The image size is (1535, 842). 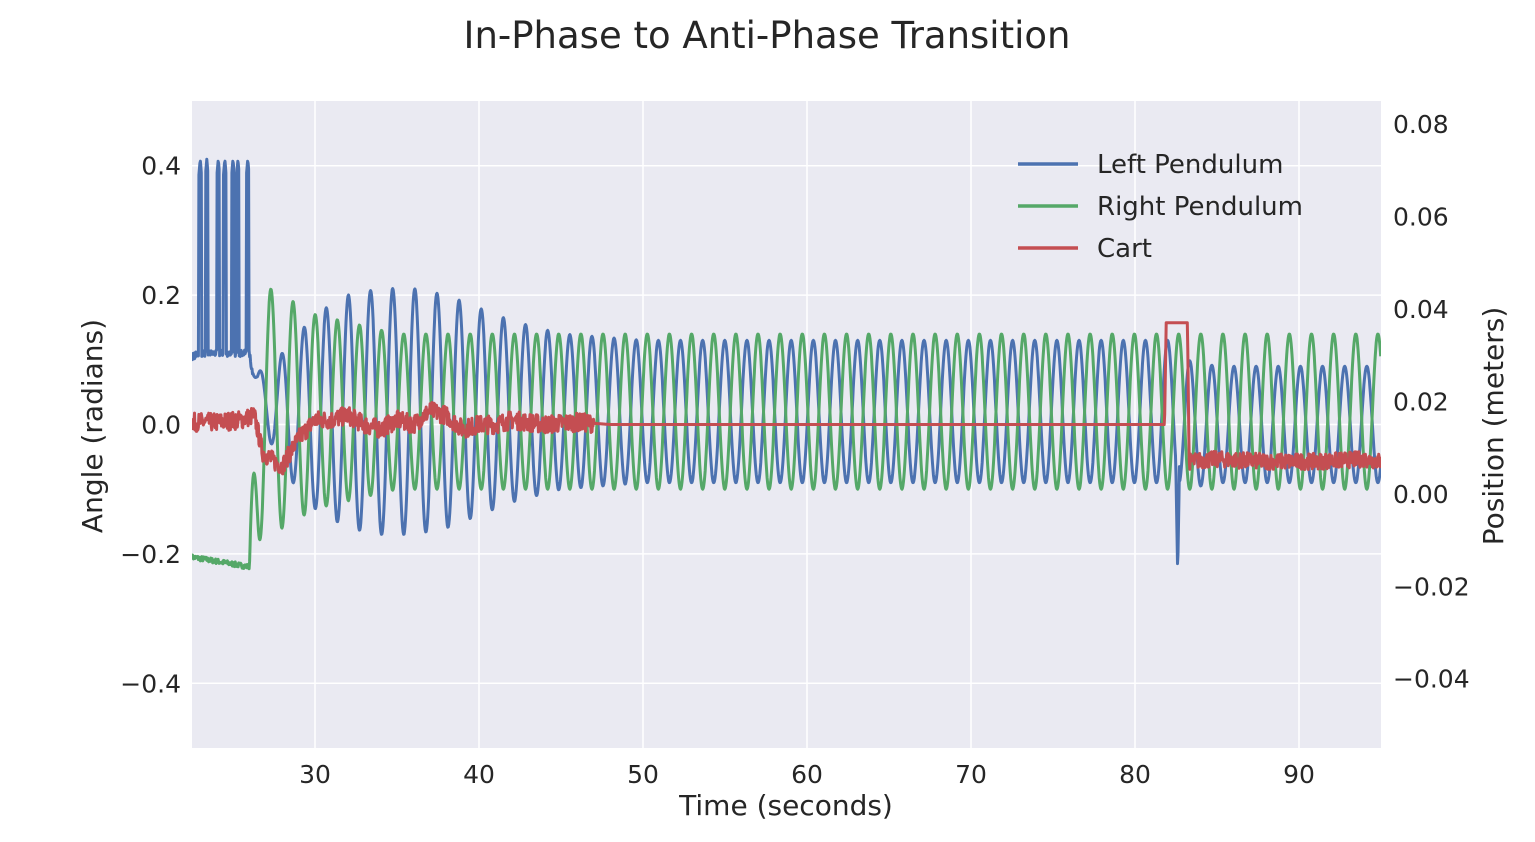 I want to click on x-tick-label: 60, so click(x=807, y=774).